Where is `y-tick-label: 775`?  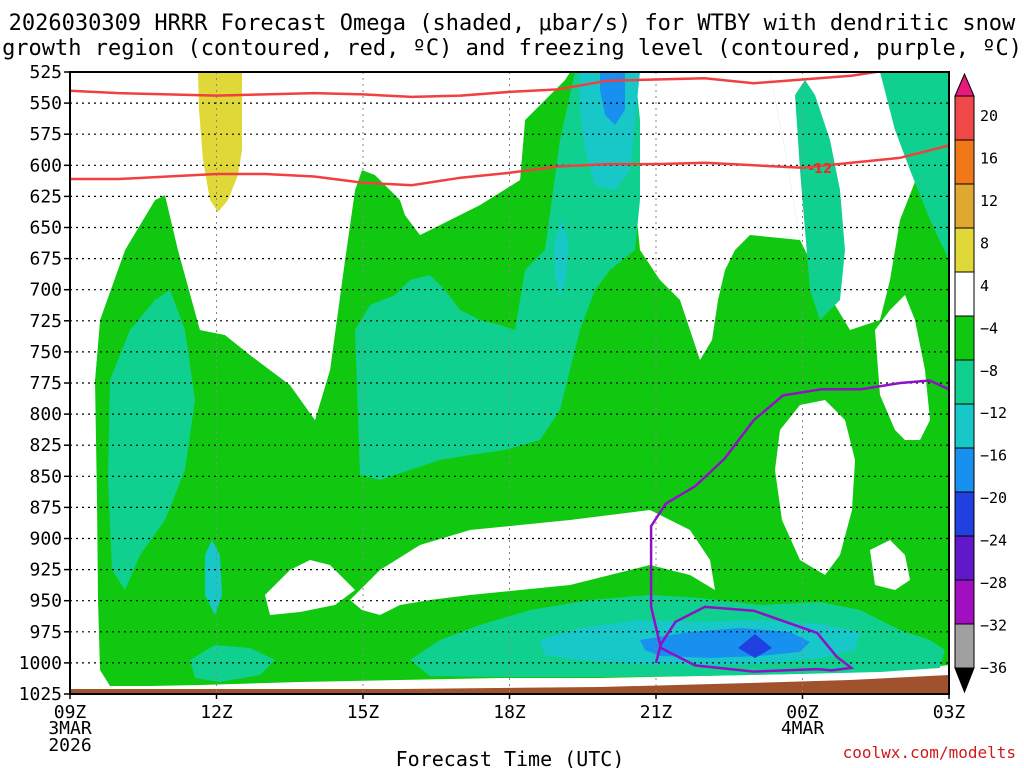
y-tick-label: 775 is located at coordinates (45, 383).